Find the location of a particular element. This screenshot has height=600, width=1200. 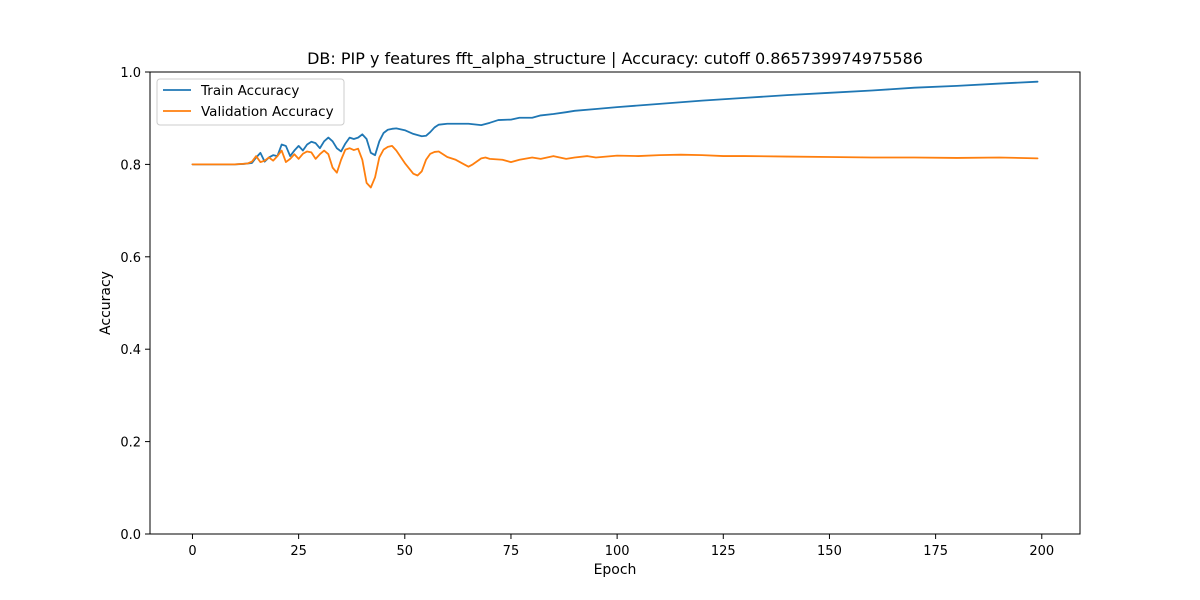

y-axis-label: Accuracy is located at coordinates (106, 303).